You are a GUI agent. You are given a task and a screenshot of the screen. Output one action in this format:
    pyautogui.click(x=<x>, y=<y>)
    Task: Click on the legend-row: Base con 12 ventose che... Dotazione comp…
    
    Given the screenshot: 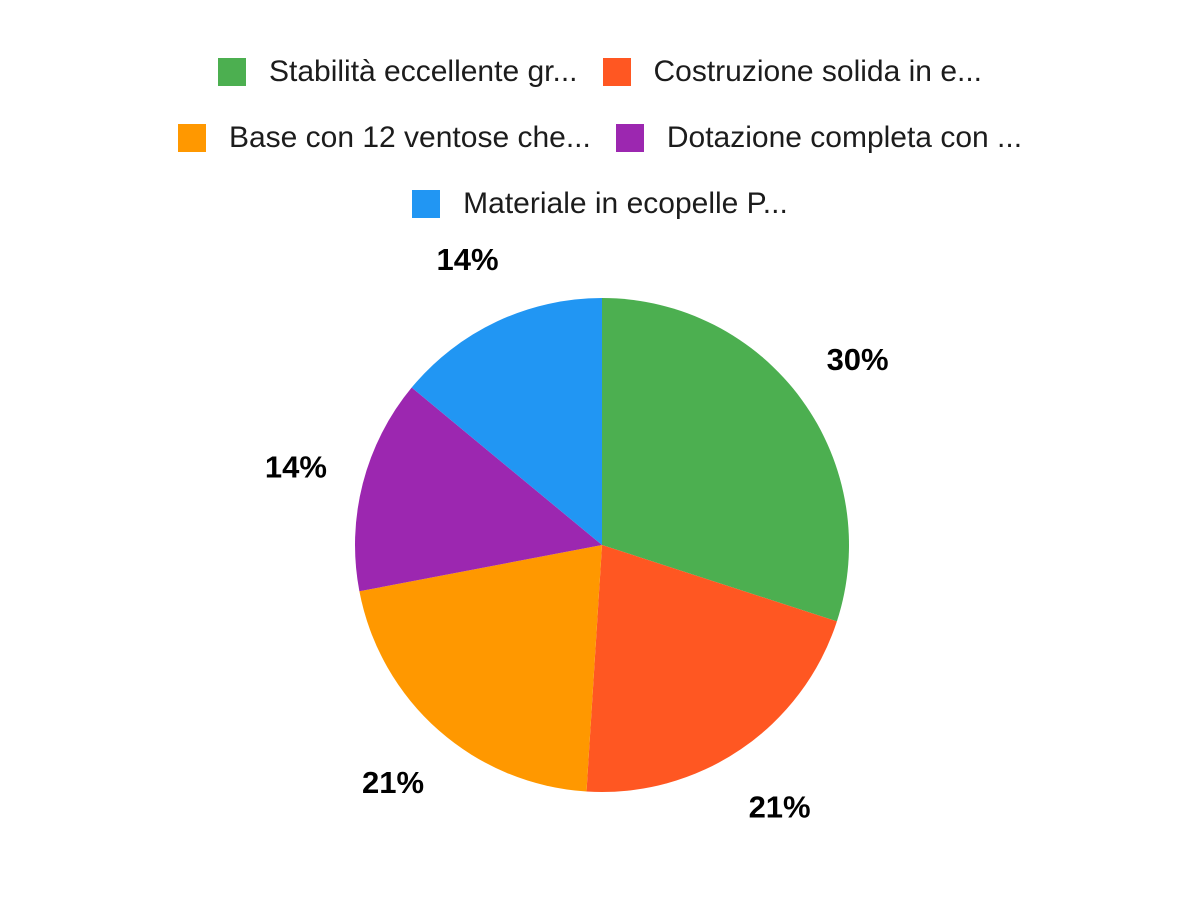 What is the action you would take?
    pyautogui.click(x=600, y=138)
    